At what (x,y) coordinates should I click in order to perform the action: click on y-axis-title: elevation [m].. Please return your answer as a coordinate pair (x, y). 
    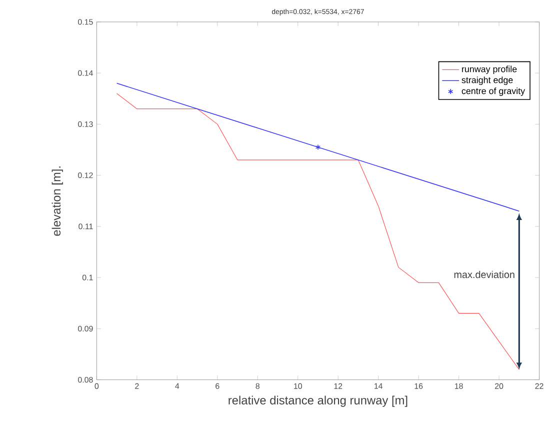
    Looking at the image, I should click on (57, 201).